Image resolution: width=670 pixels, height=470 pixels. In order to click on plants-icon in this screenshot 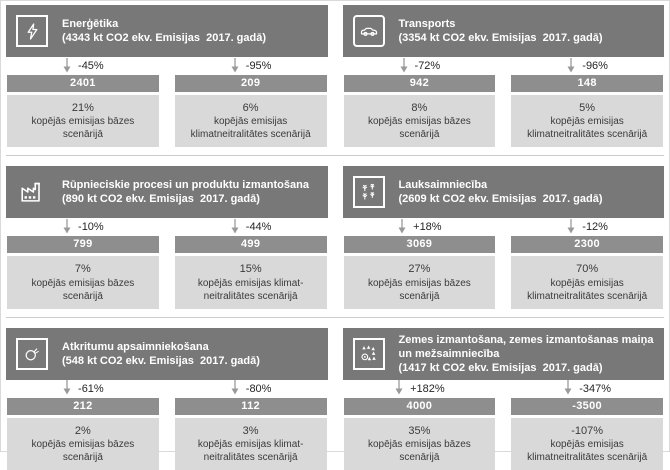, I will do `click(368, 192)`.